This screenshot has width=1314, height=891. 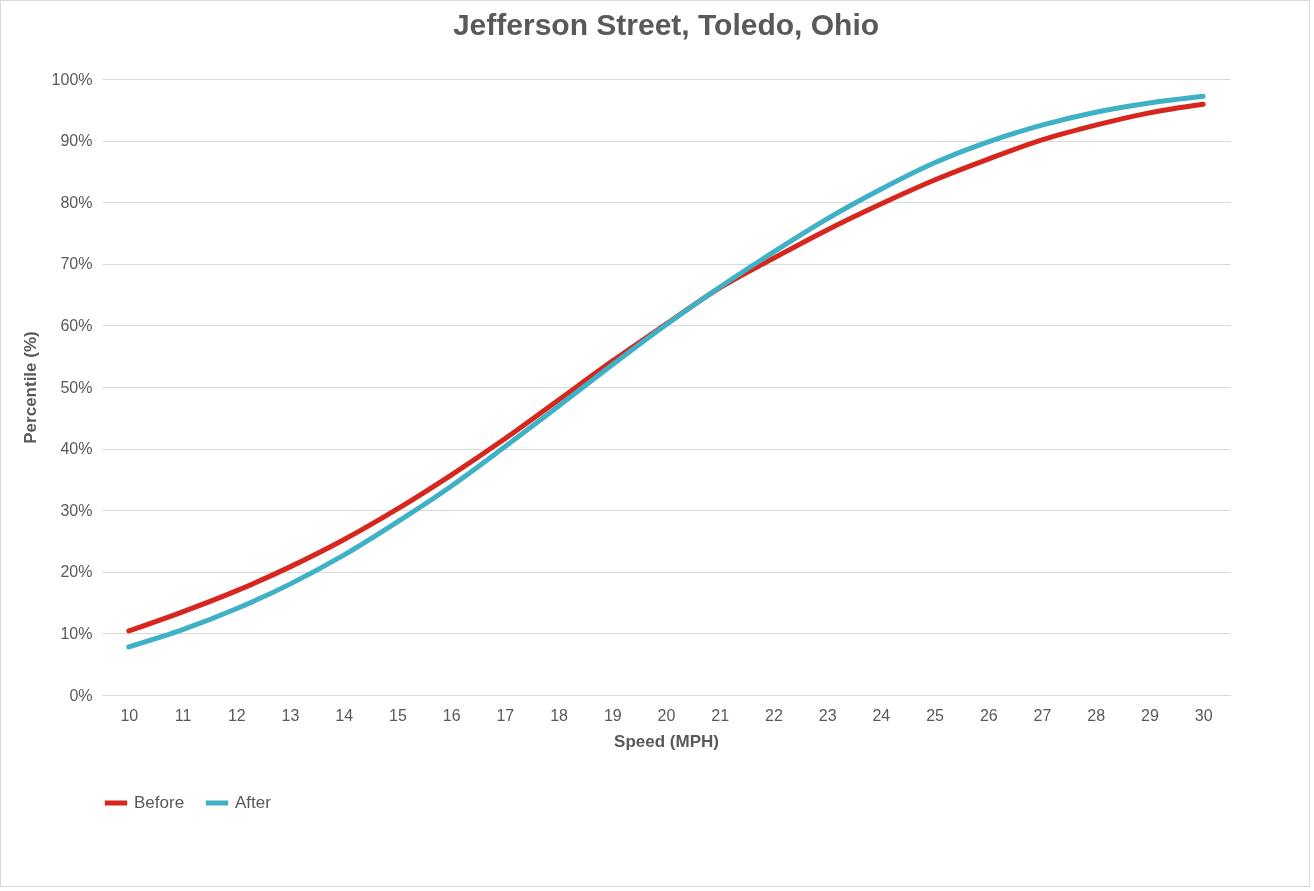 I want to click on x-tick-label: 12, so click(x=236, y=715).